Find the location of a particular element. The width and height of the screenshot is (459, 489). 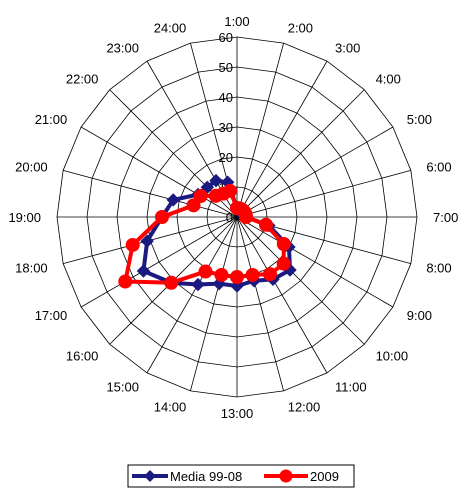

legend: Media 99-08 2009 is located at coordinates (241, 476).